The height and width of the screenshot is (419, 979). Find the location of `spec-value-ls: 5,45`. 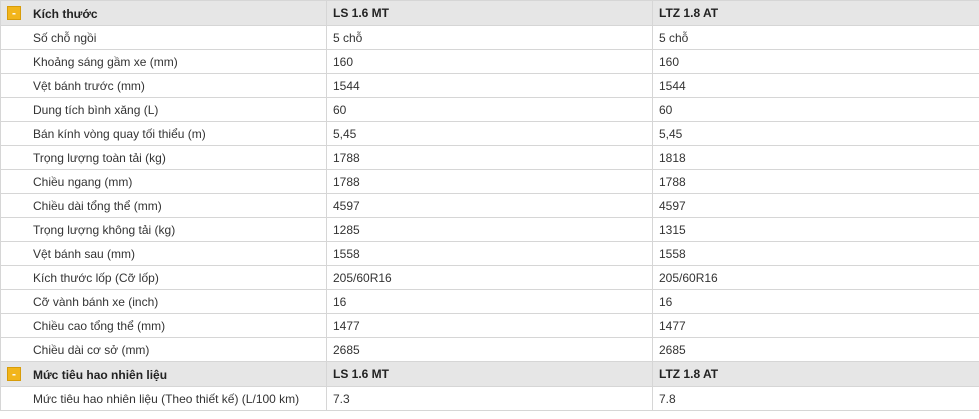

spec-value-ls: 5,45 is located at coordinates (489, 133).